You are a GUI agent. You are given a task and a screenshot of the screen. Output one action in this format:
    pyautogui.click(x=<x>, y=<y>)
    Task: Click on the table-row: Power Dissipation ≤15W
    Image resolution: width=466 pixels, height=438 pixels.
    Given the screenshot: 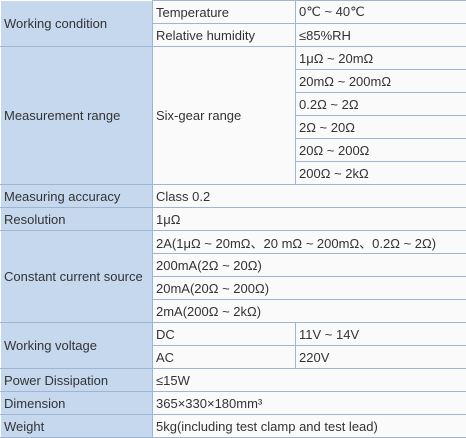 What is the action you would take?
    pyautogui.click(x=233, y=380)
    